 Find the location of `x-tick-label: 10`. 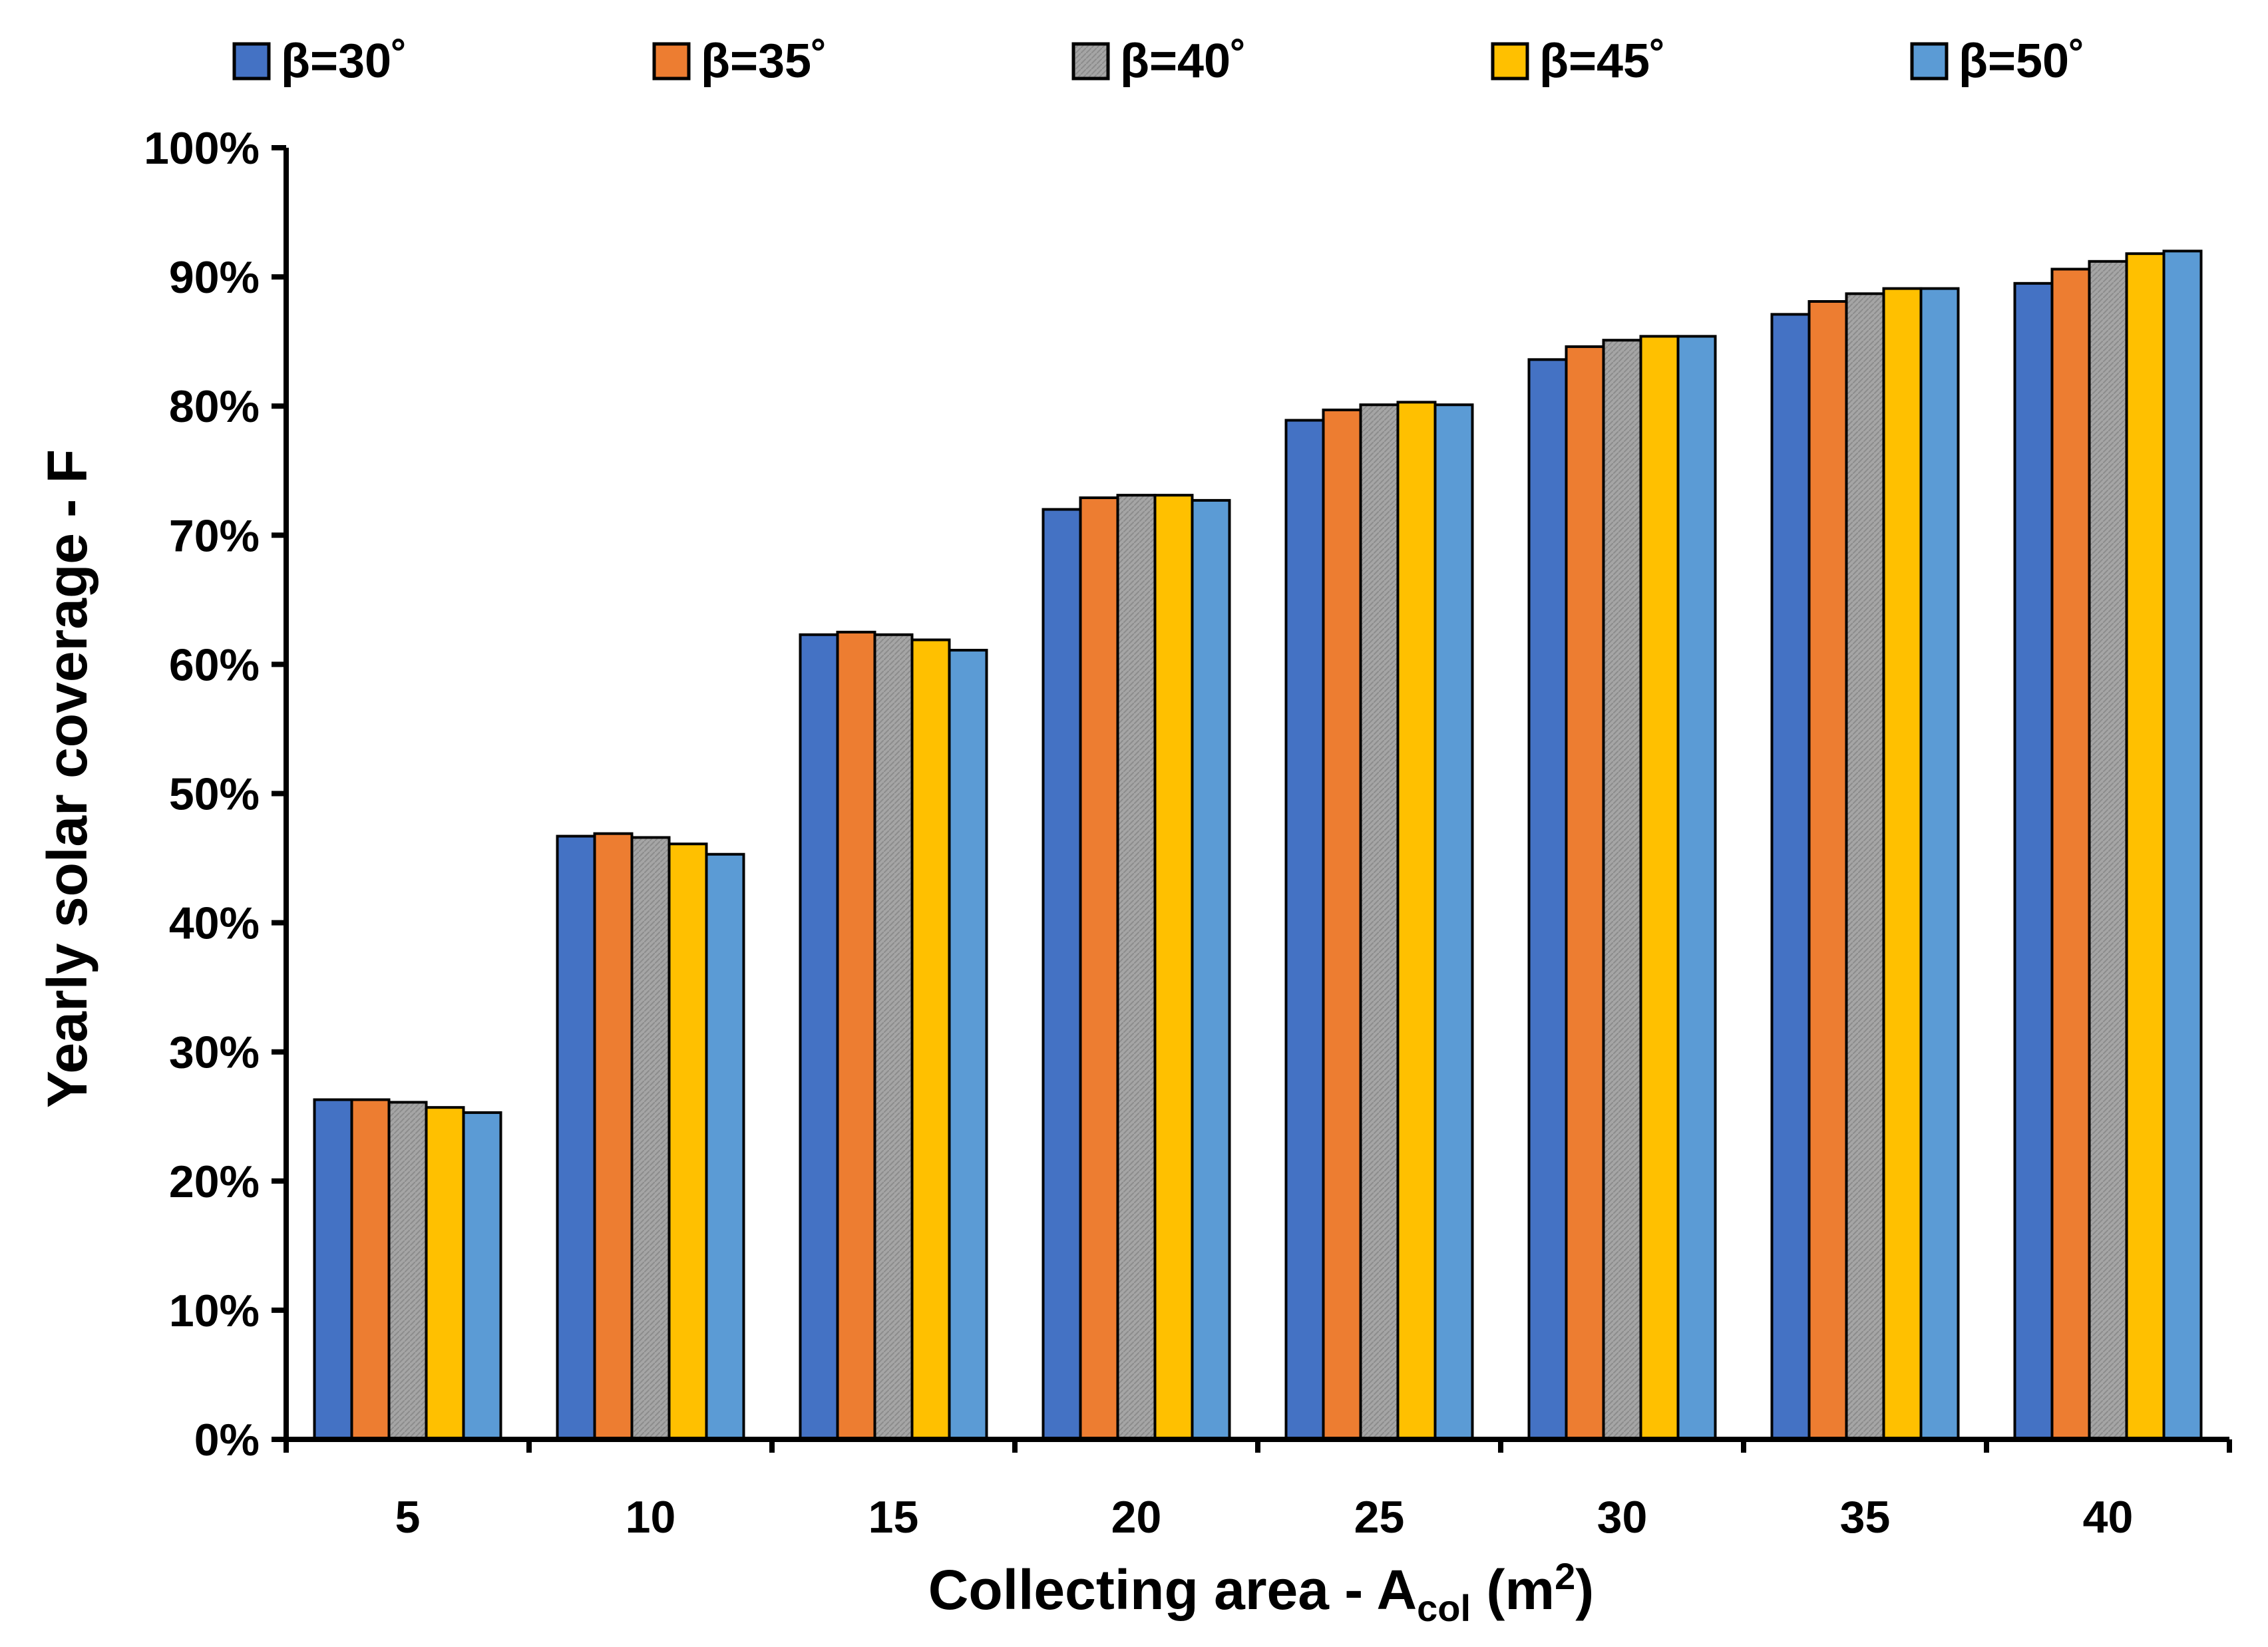

x-tick-label: 10 is located at coordinates (651, 1517).